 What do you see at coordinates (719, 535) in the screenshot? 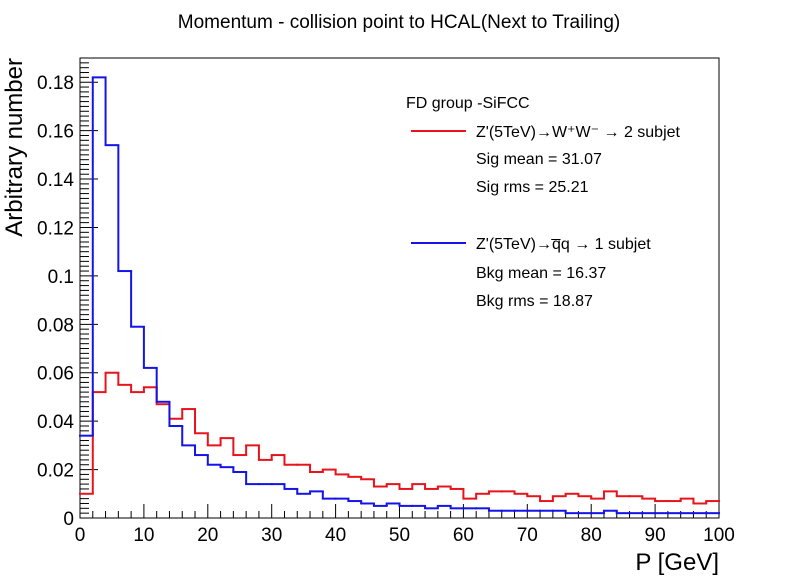
I see `x-tick-label: 100` at bounding box center [719, 535].